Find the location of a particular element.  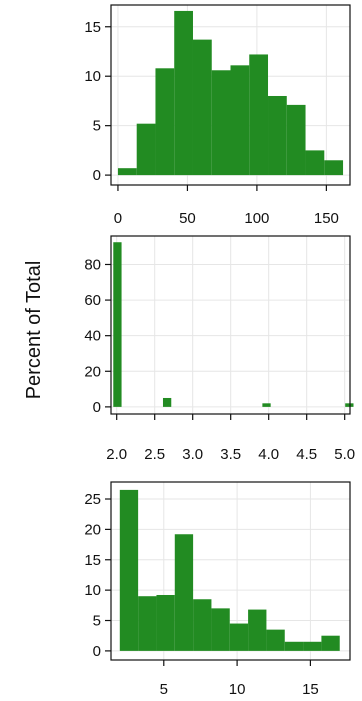

y-tick-label-2: 40 is located at coordinates (92, 336).